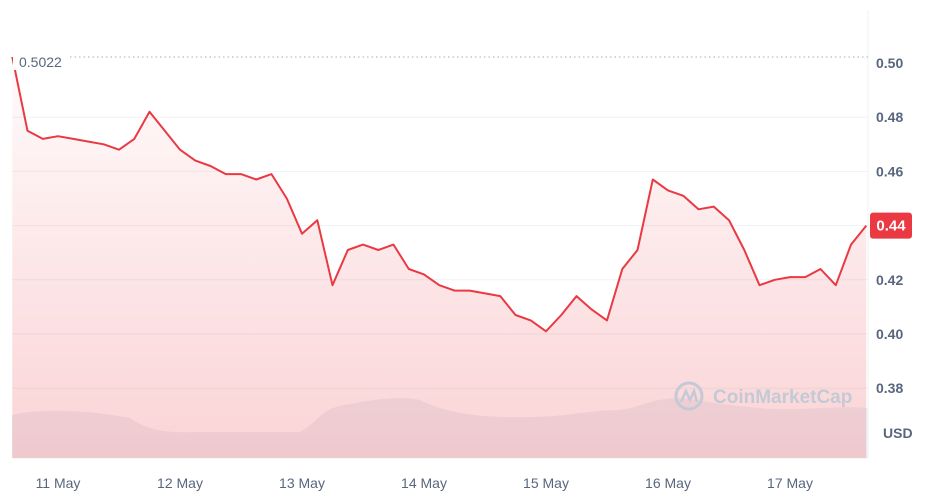 This screenshot has height=498, width=929. Describe the element at coordinates (689, 396) in the screenshot. I see `watermark-icon` at that location.